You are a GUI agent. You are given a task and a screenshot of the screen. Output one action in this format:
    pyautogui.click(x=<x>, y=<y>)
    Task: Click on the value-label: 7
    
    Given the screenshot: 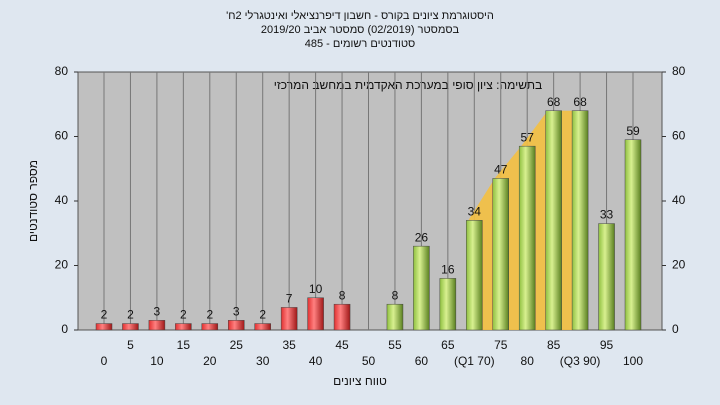 What is the action you would take?
    pyautogui.click(x=289, y=299)
    